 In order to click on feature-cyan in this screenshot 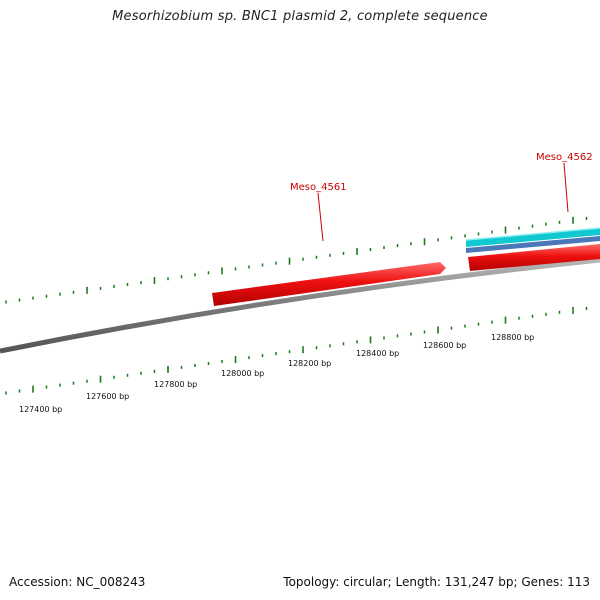, I will do `click(533, 237)`.